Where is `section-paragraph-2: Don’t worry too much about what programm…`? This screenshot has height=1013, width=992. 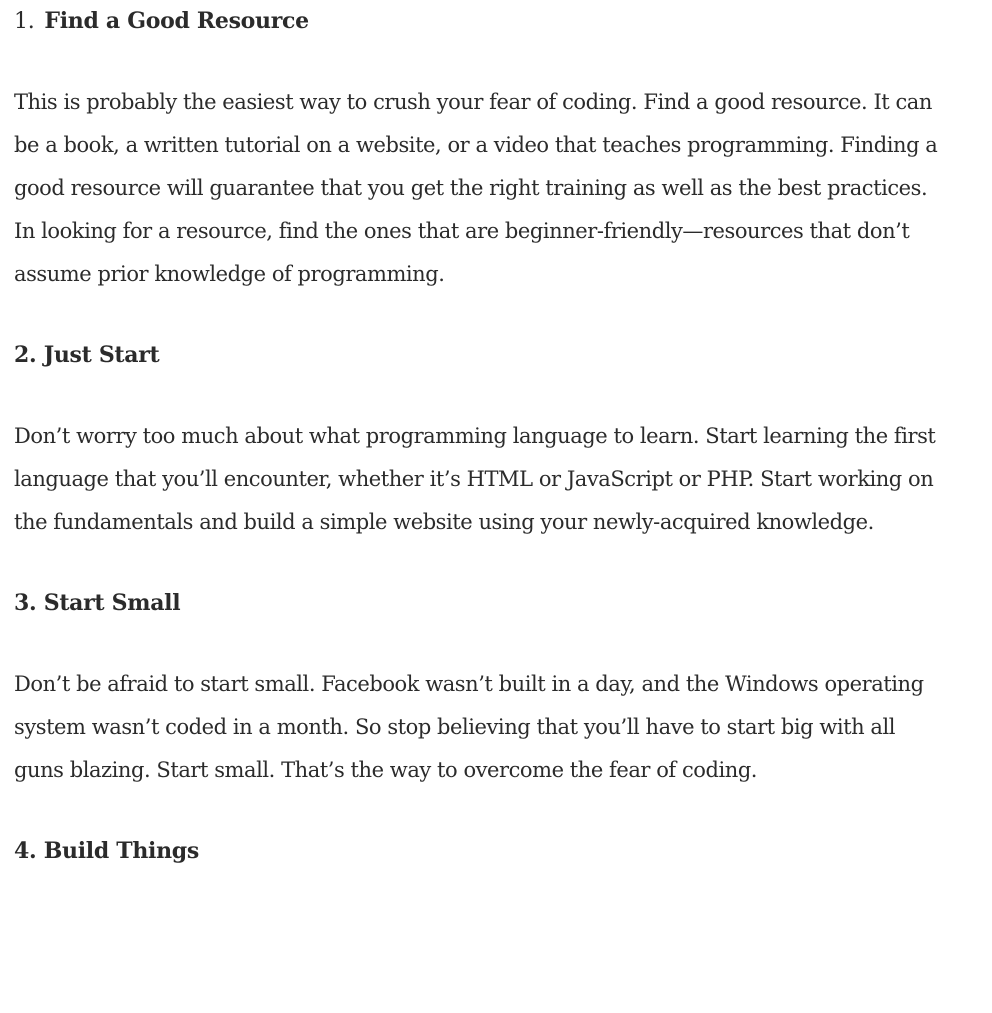 section-paragraph-2: Don’t worry too much about what programm… is located at coordinates (475, 479).